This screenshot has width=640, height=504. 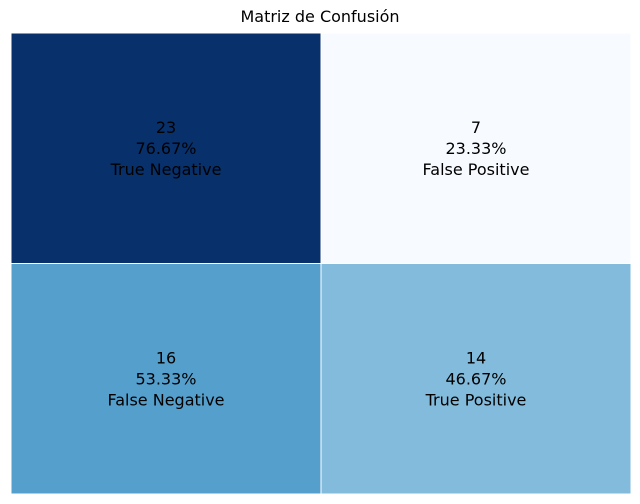 What do you see at coordinates (476, 357) in the screenshot?
I see `true-positive-count: 14` at bounding box center [476, 357].